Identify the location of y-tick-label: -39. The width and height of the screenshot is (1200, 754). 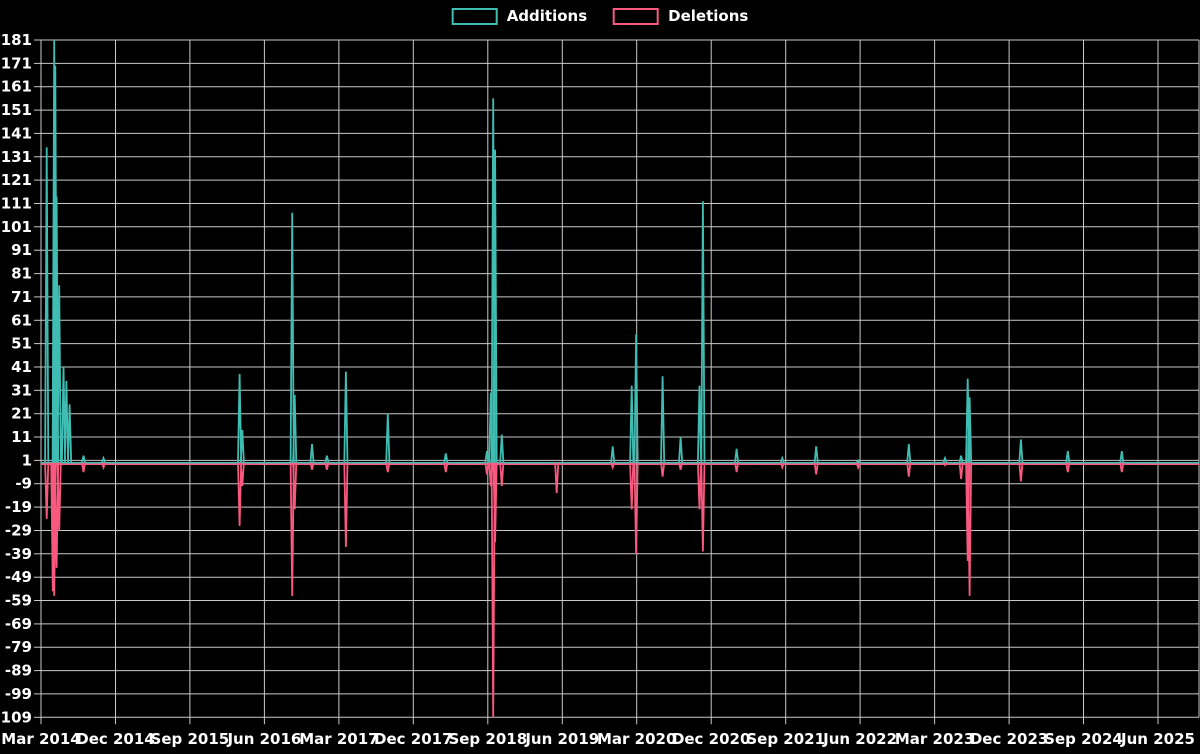
(18, 554).